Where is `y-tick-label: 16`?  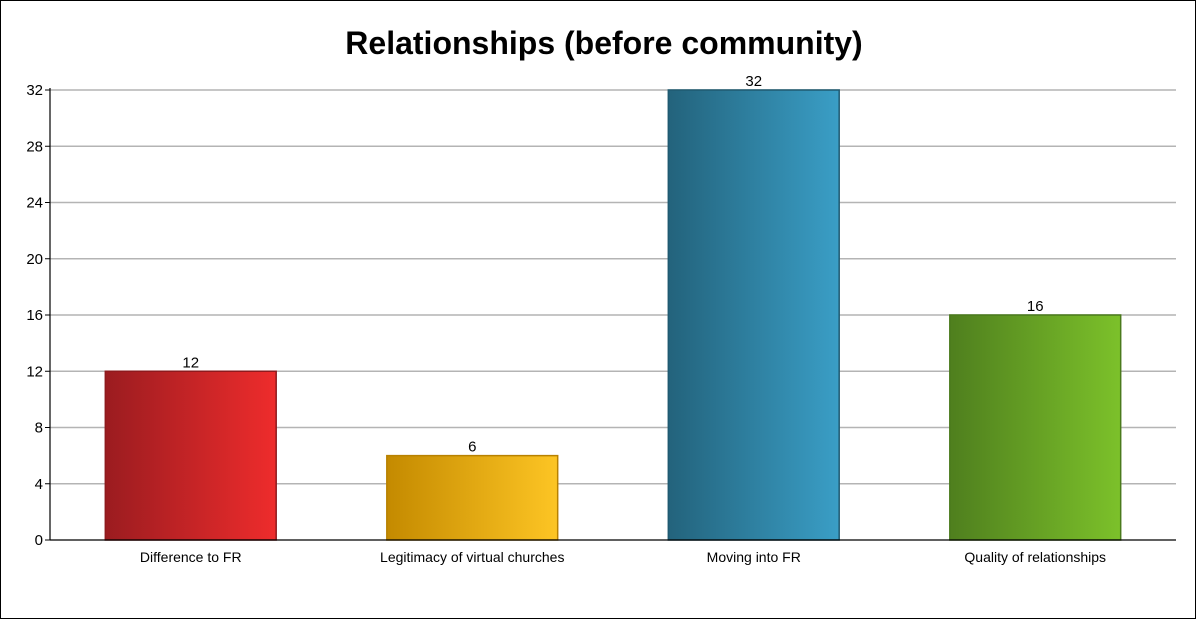
y-tick-label: 16 is located at coordinates (34, 315).